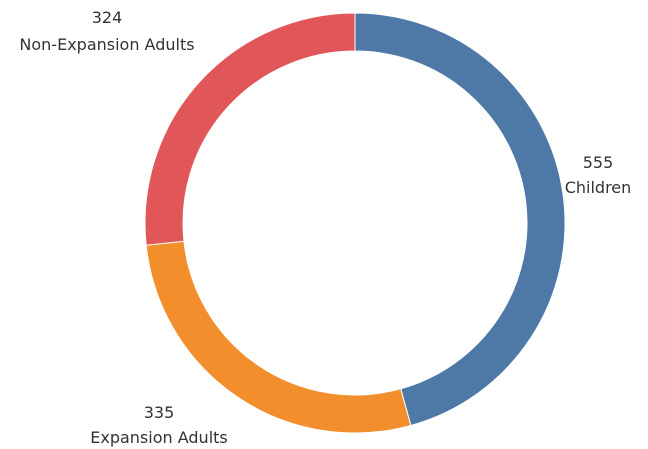 The image size is (648, 449). What do you see at coordinates (107, 17) in the screenshot?
I see `slice-value-label: 324` at bounding box center [107, 17].